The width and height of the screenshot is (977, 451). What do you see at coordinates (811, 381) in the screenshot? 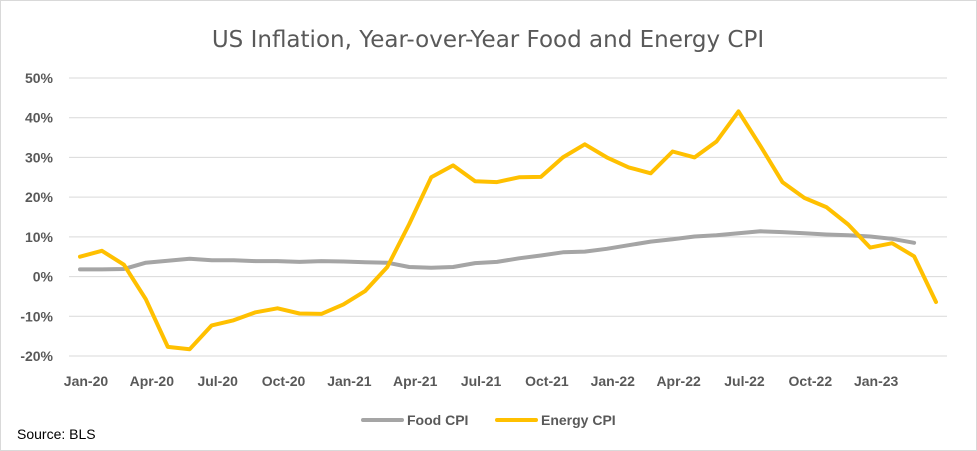
I see `x-tick-label: Oct-22` at bounding box center [811, 381].